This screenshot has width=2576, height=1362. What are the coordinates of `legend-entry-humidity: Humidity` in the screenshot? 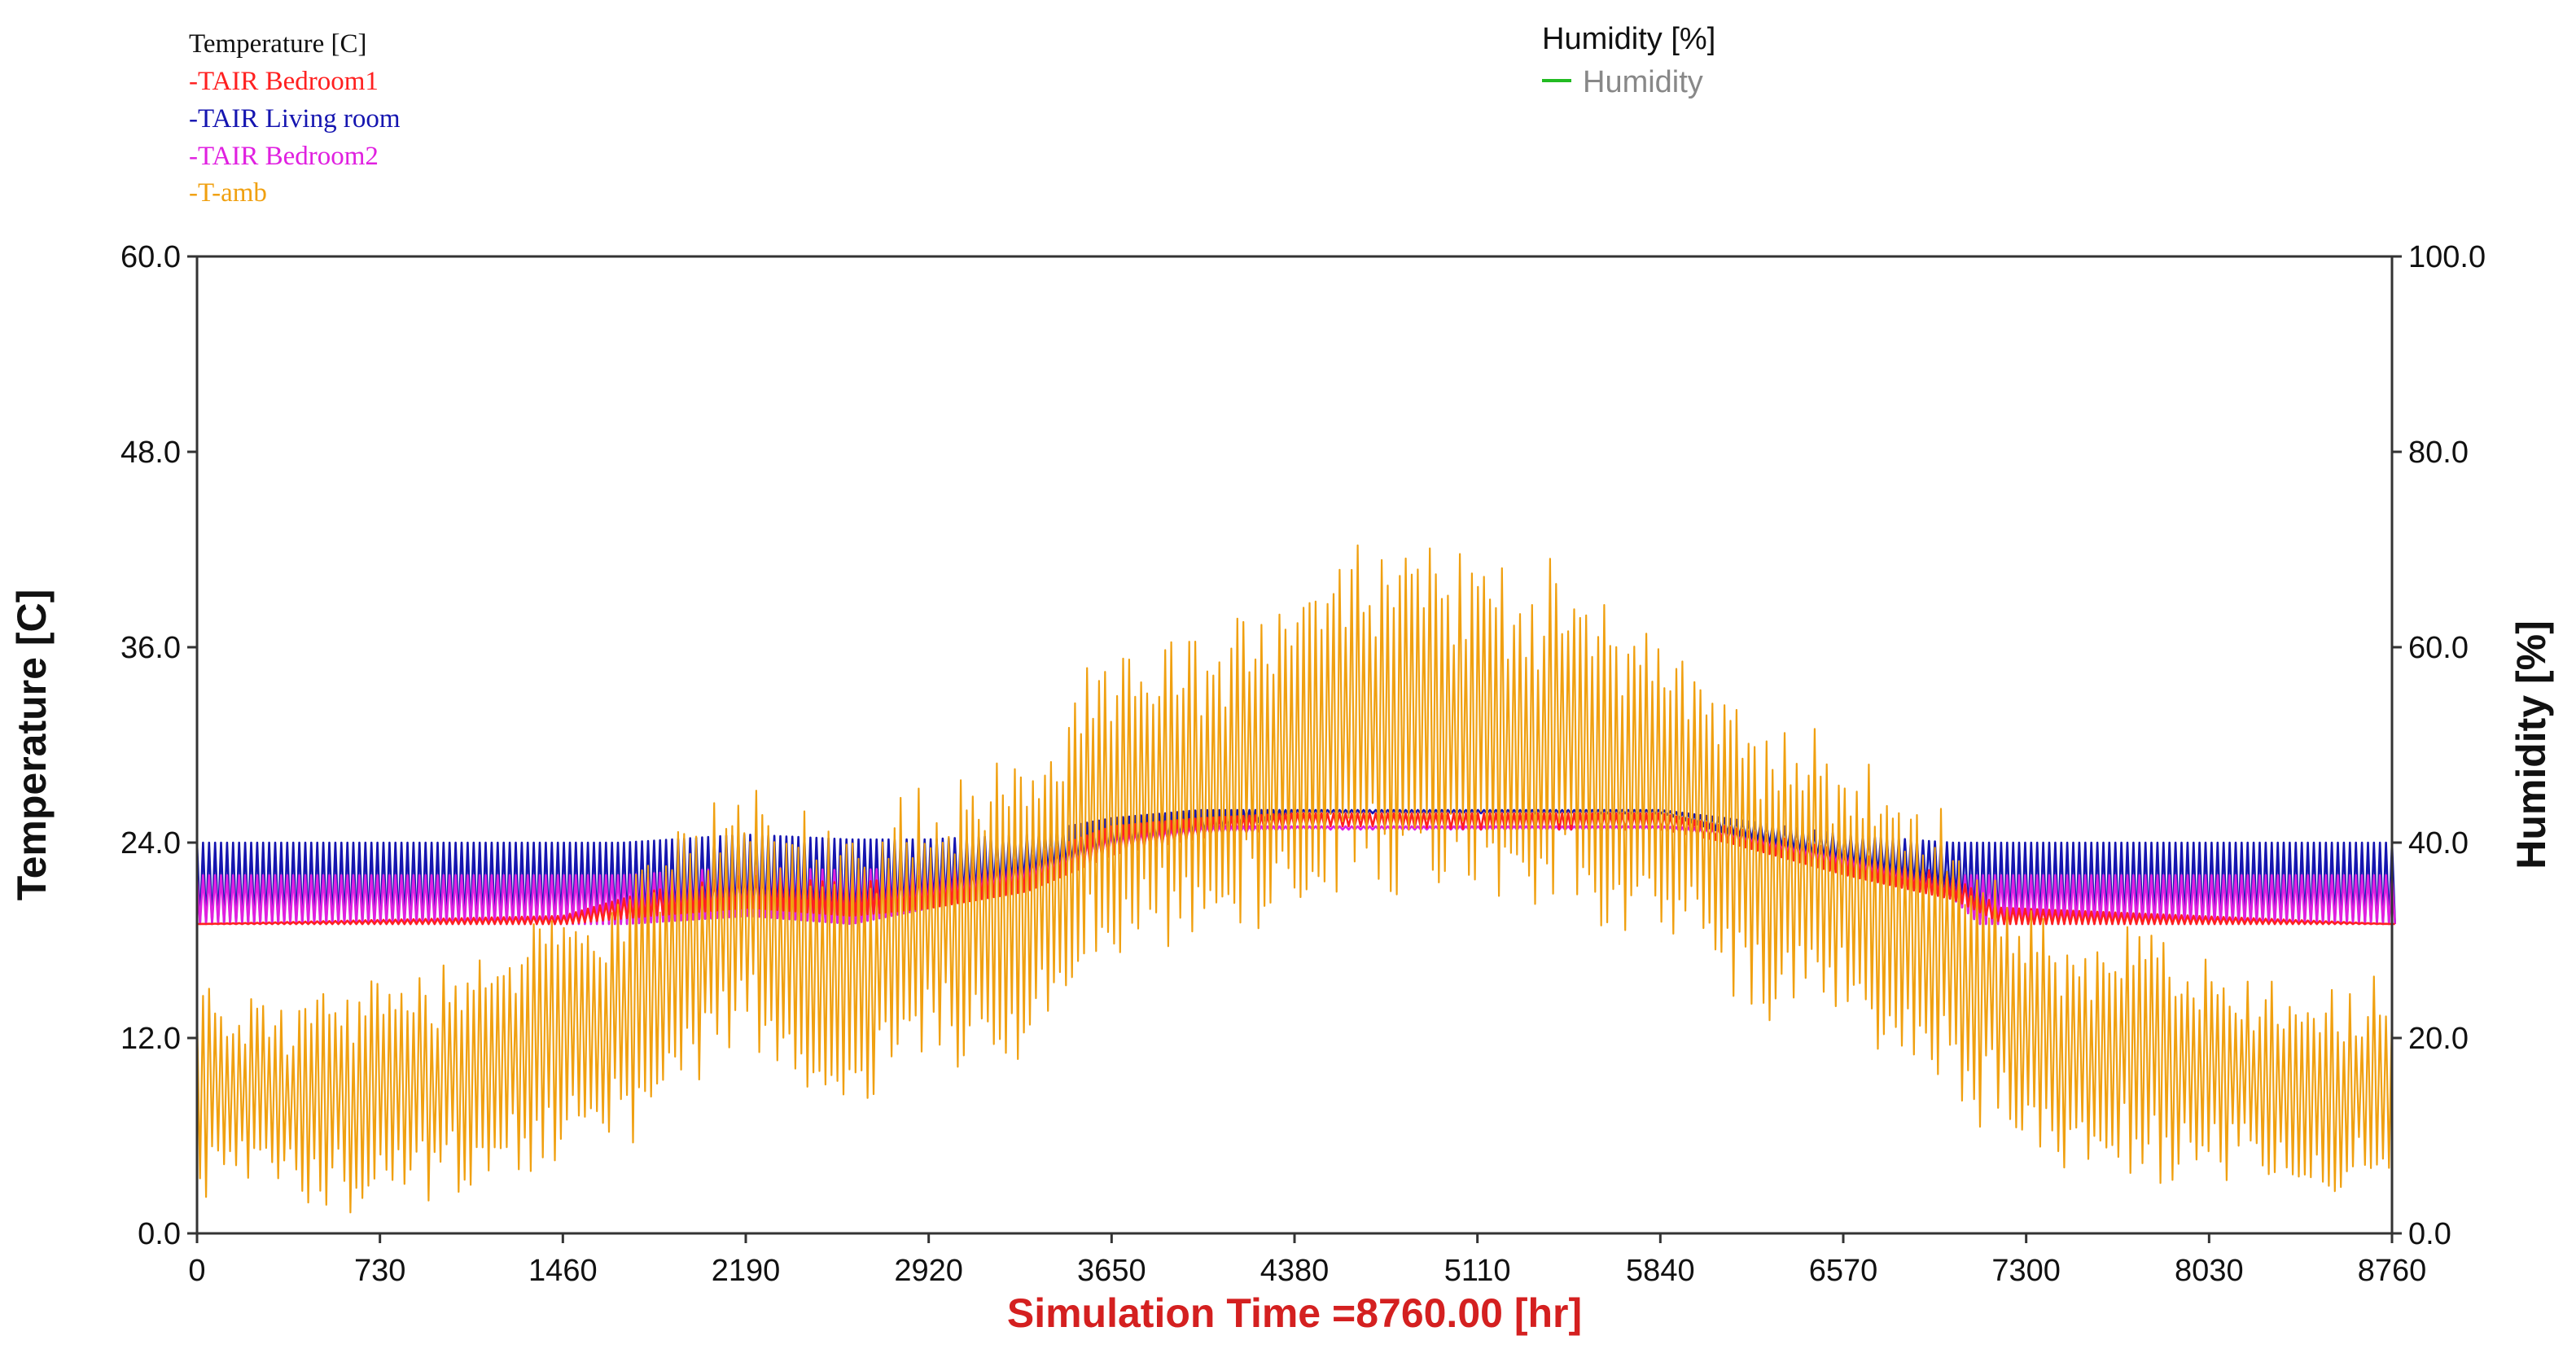 It's located at (1643, 82).